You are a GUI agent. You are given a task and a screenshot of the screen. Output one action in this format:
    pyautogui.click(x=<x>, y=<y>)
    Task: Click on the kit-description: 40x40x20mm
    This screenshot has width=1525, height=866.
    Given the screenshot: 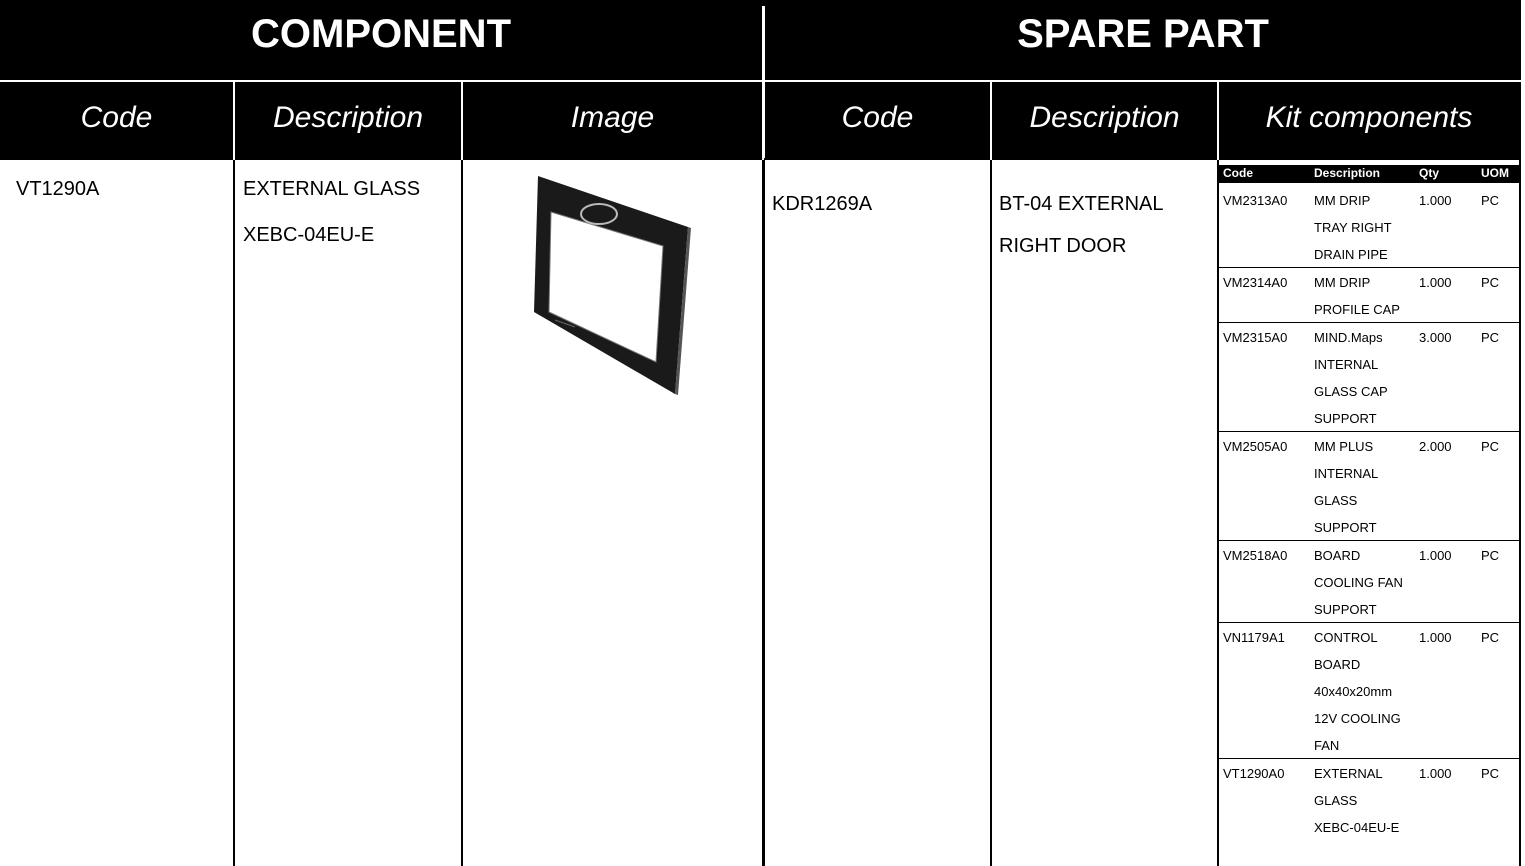 What is the action you would take?
    pyautogui.click(x=1353, y=691)
    